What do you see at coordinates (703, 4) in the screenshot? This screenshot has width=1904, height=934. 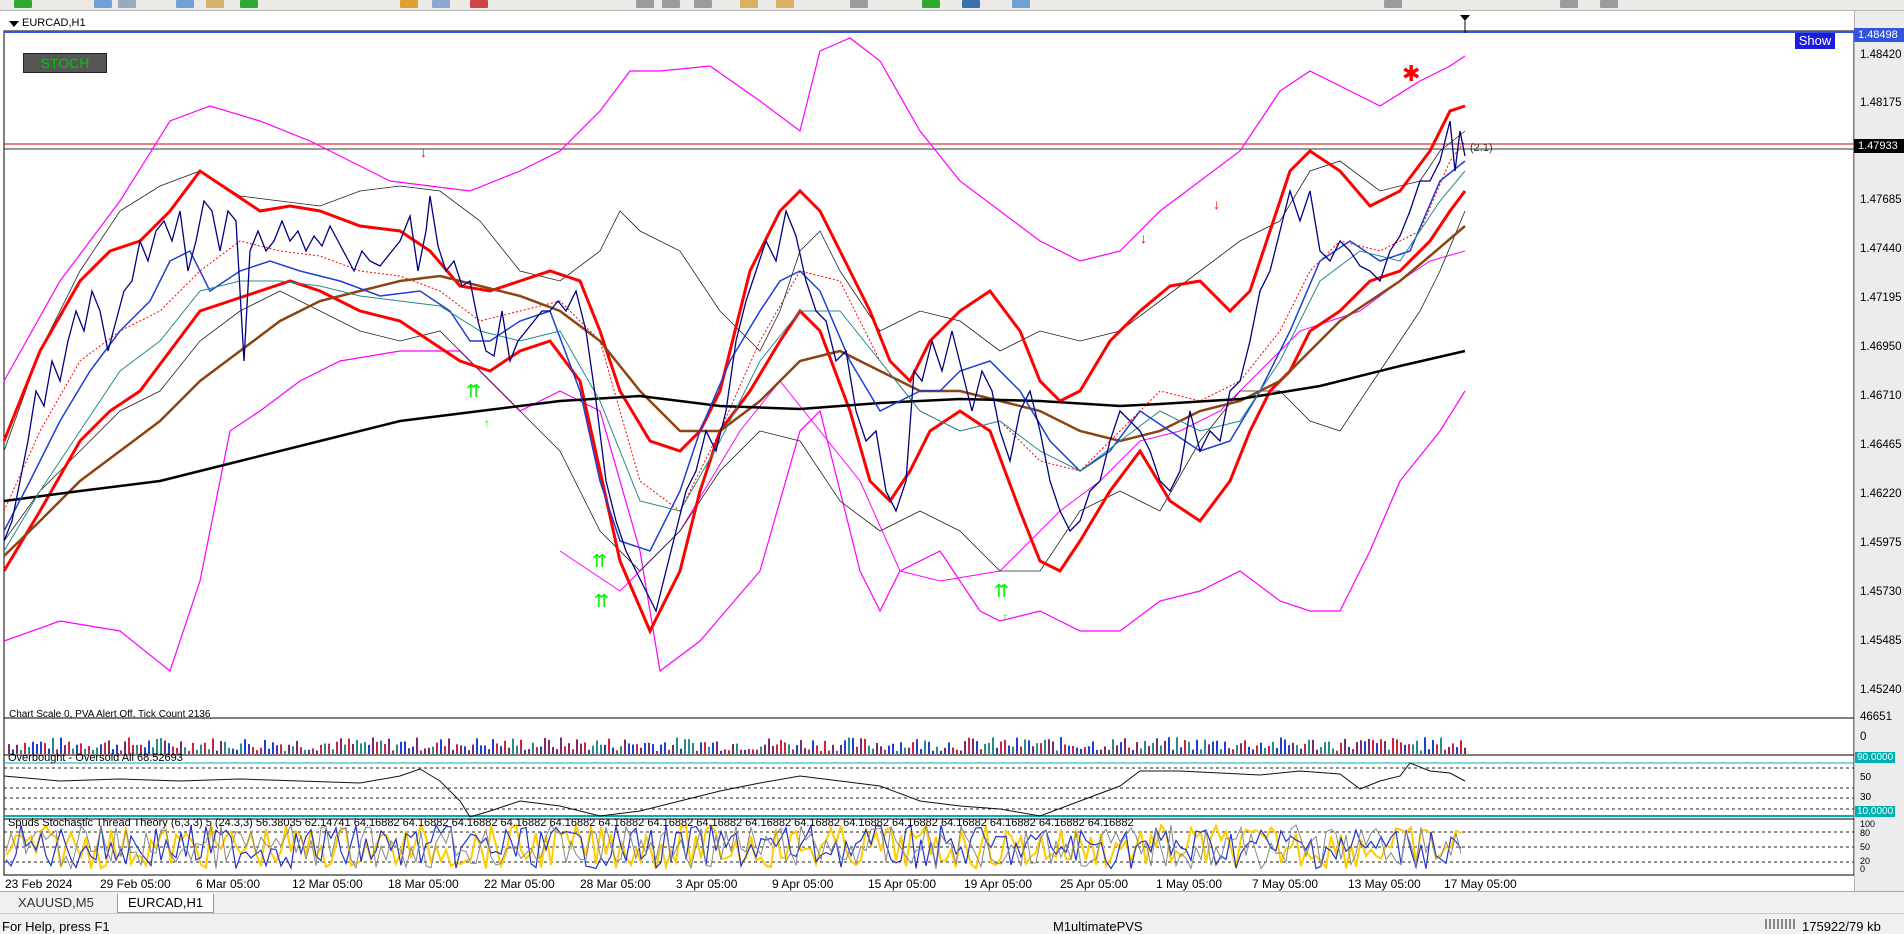 I see `toolbar-line-chart-icon` at bounding box center [703, 4].